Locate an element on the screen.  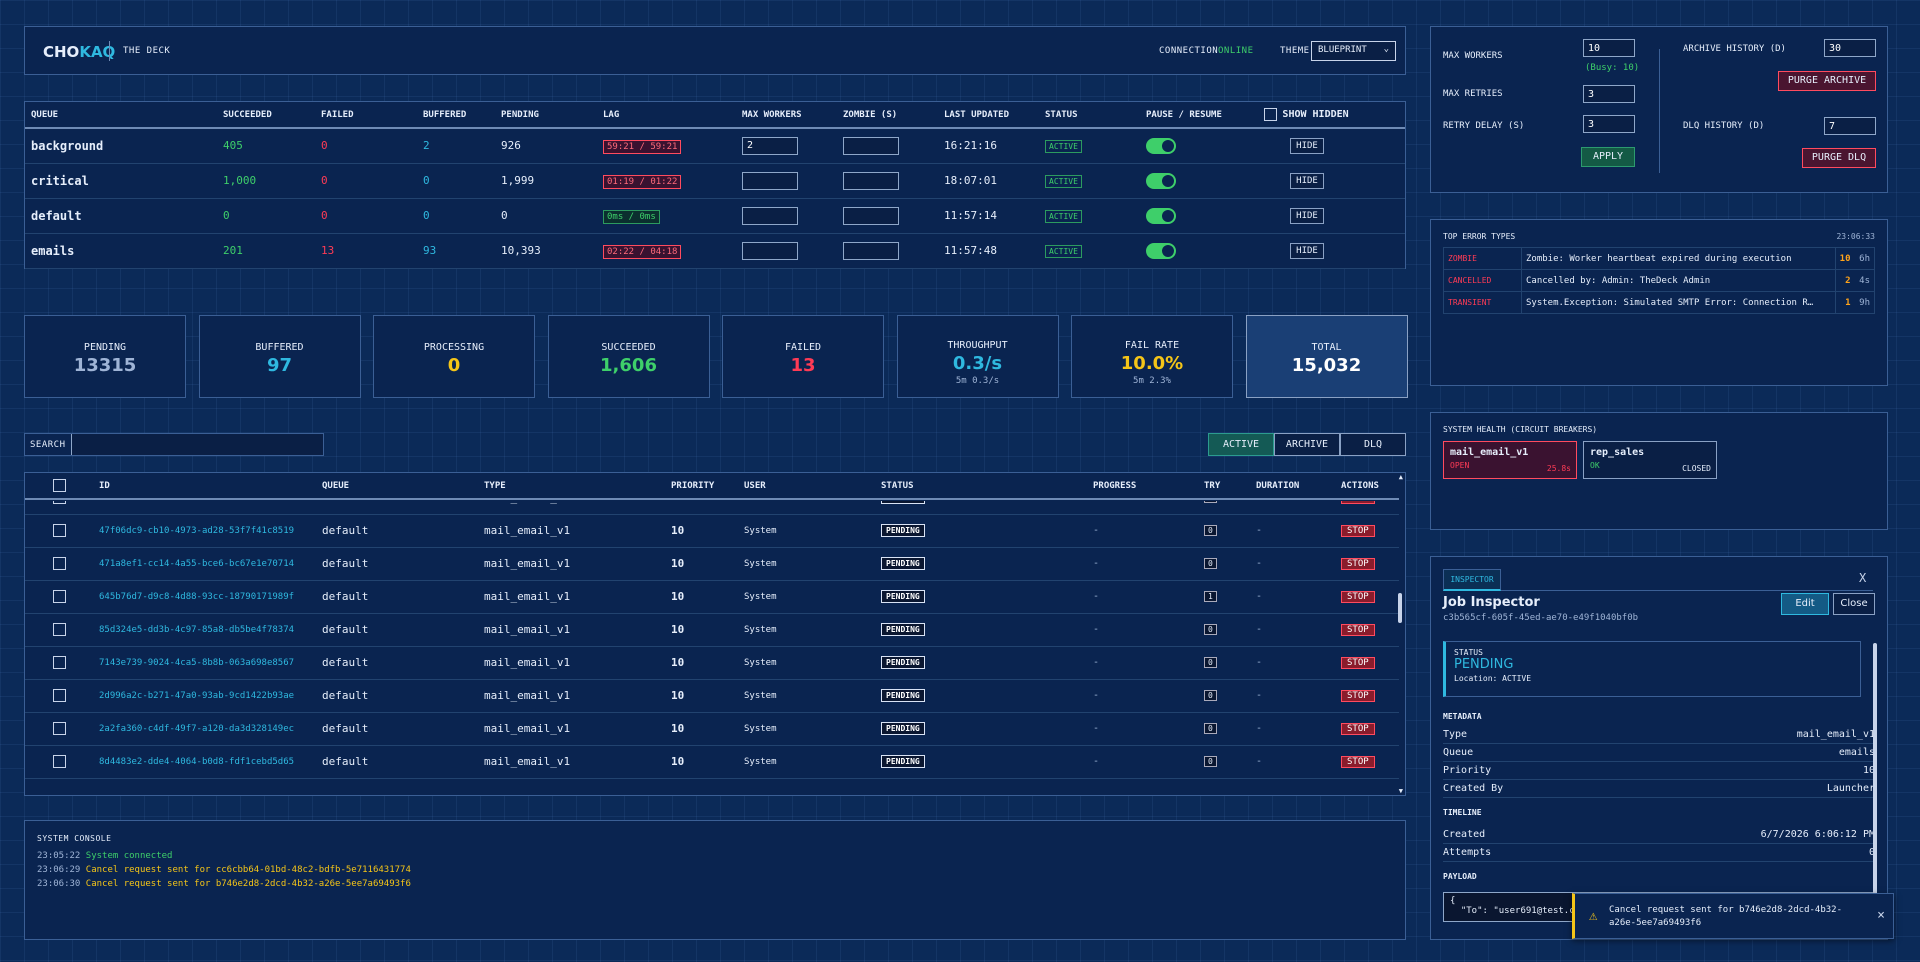
job-id: 2a2fa360-c4df-49f7-a120-da3d328149ec is located at coordinates (204, 729).